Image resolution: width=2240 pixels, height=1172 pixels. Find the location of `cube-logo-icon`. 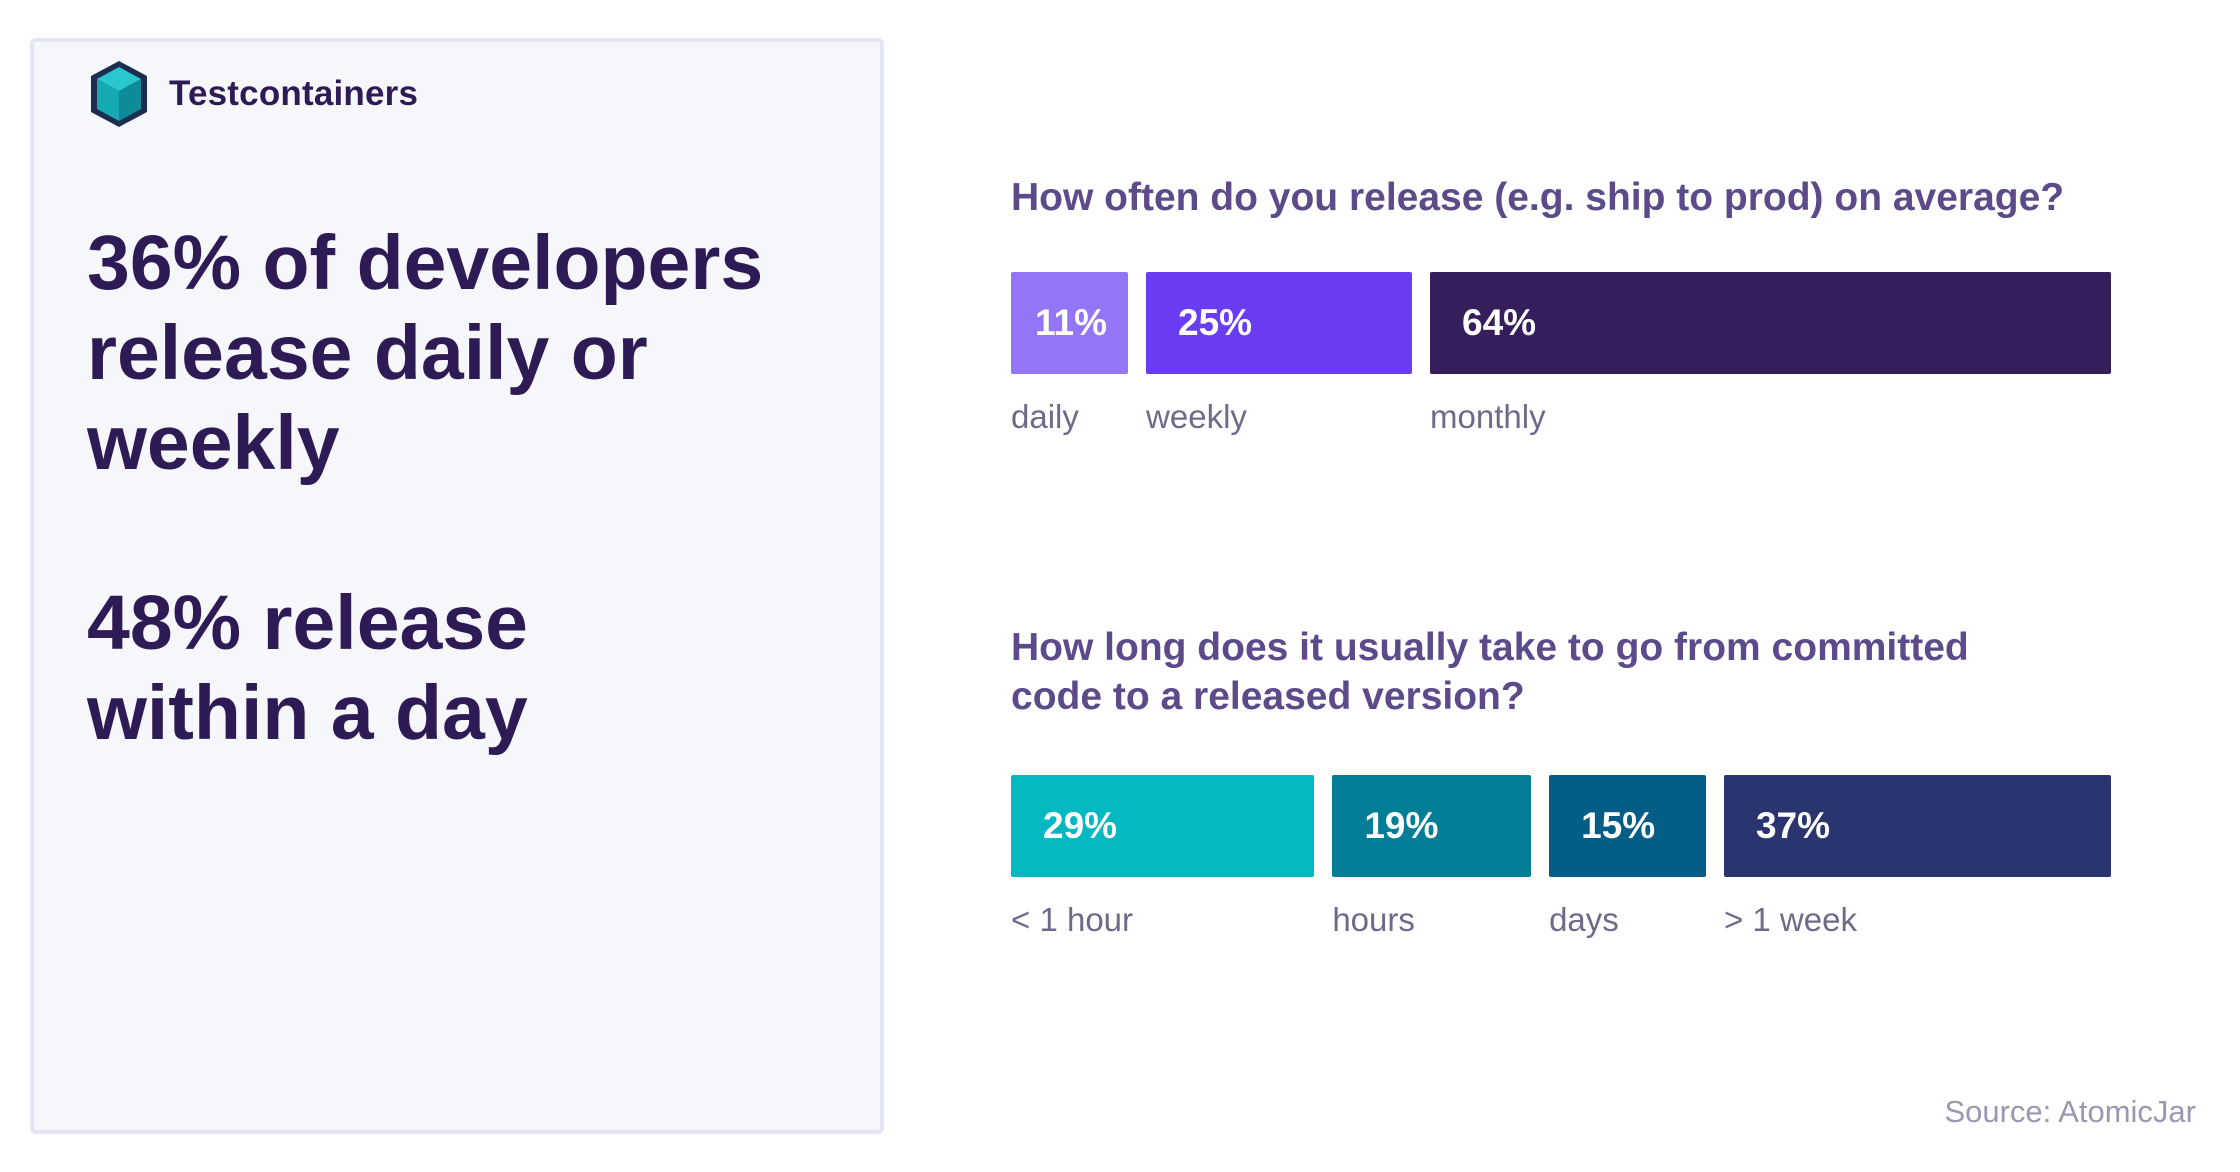

cube-logo-icon is located at coordinates (119, 94).